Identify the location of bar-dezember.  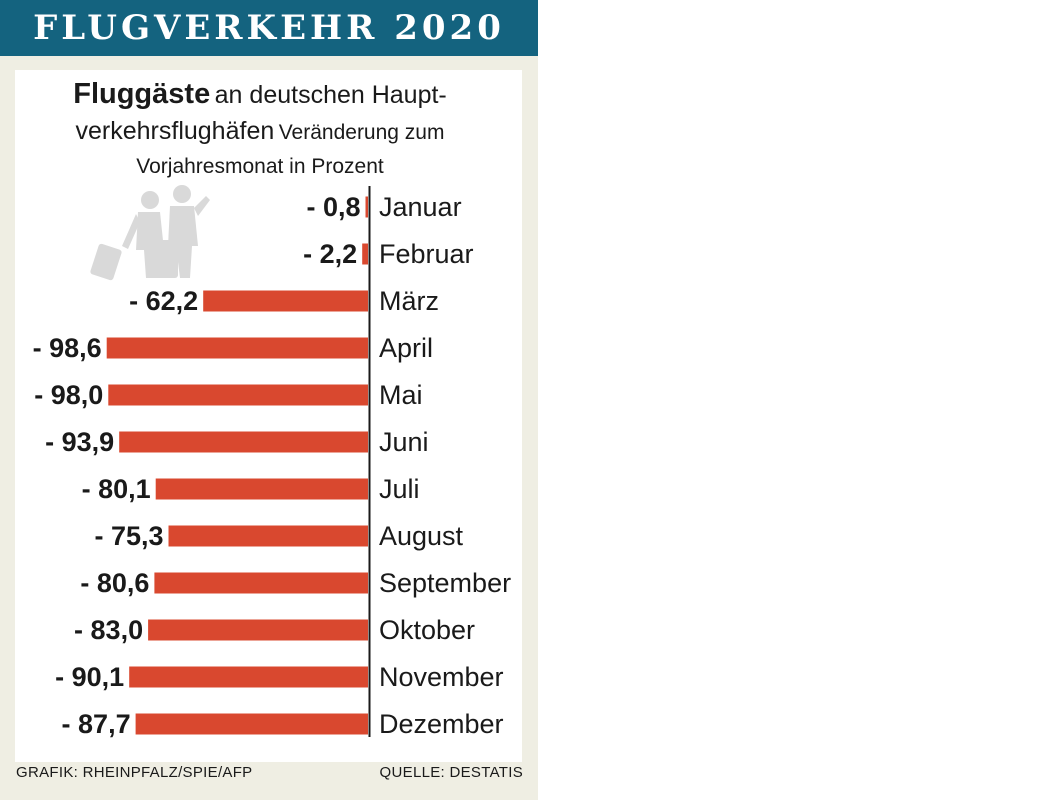
(251, 724).